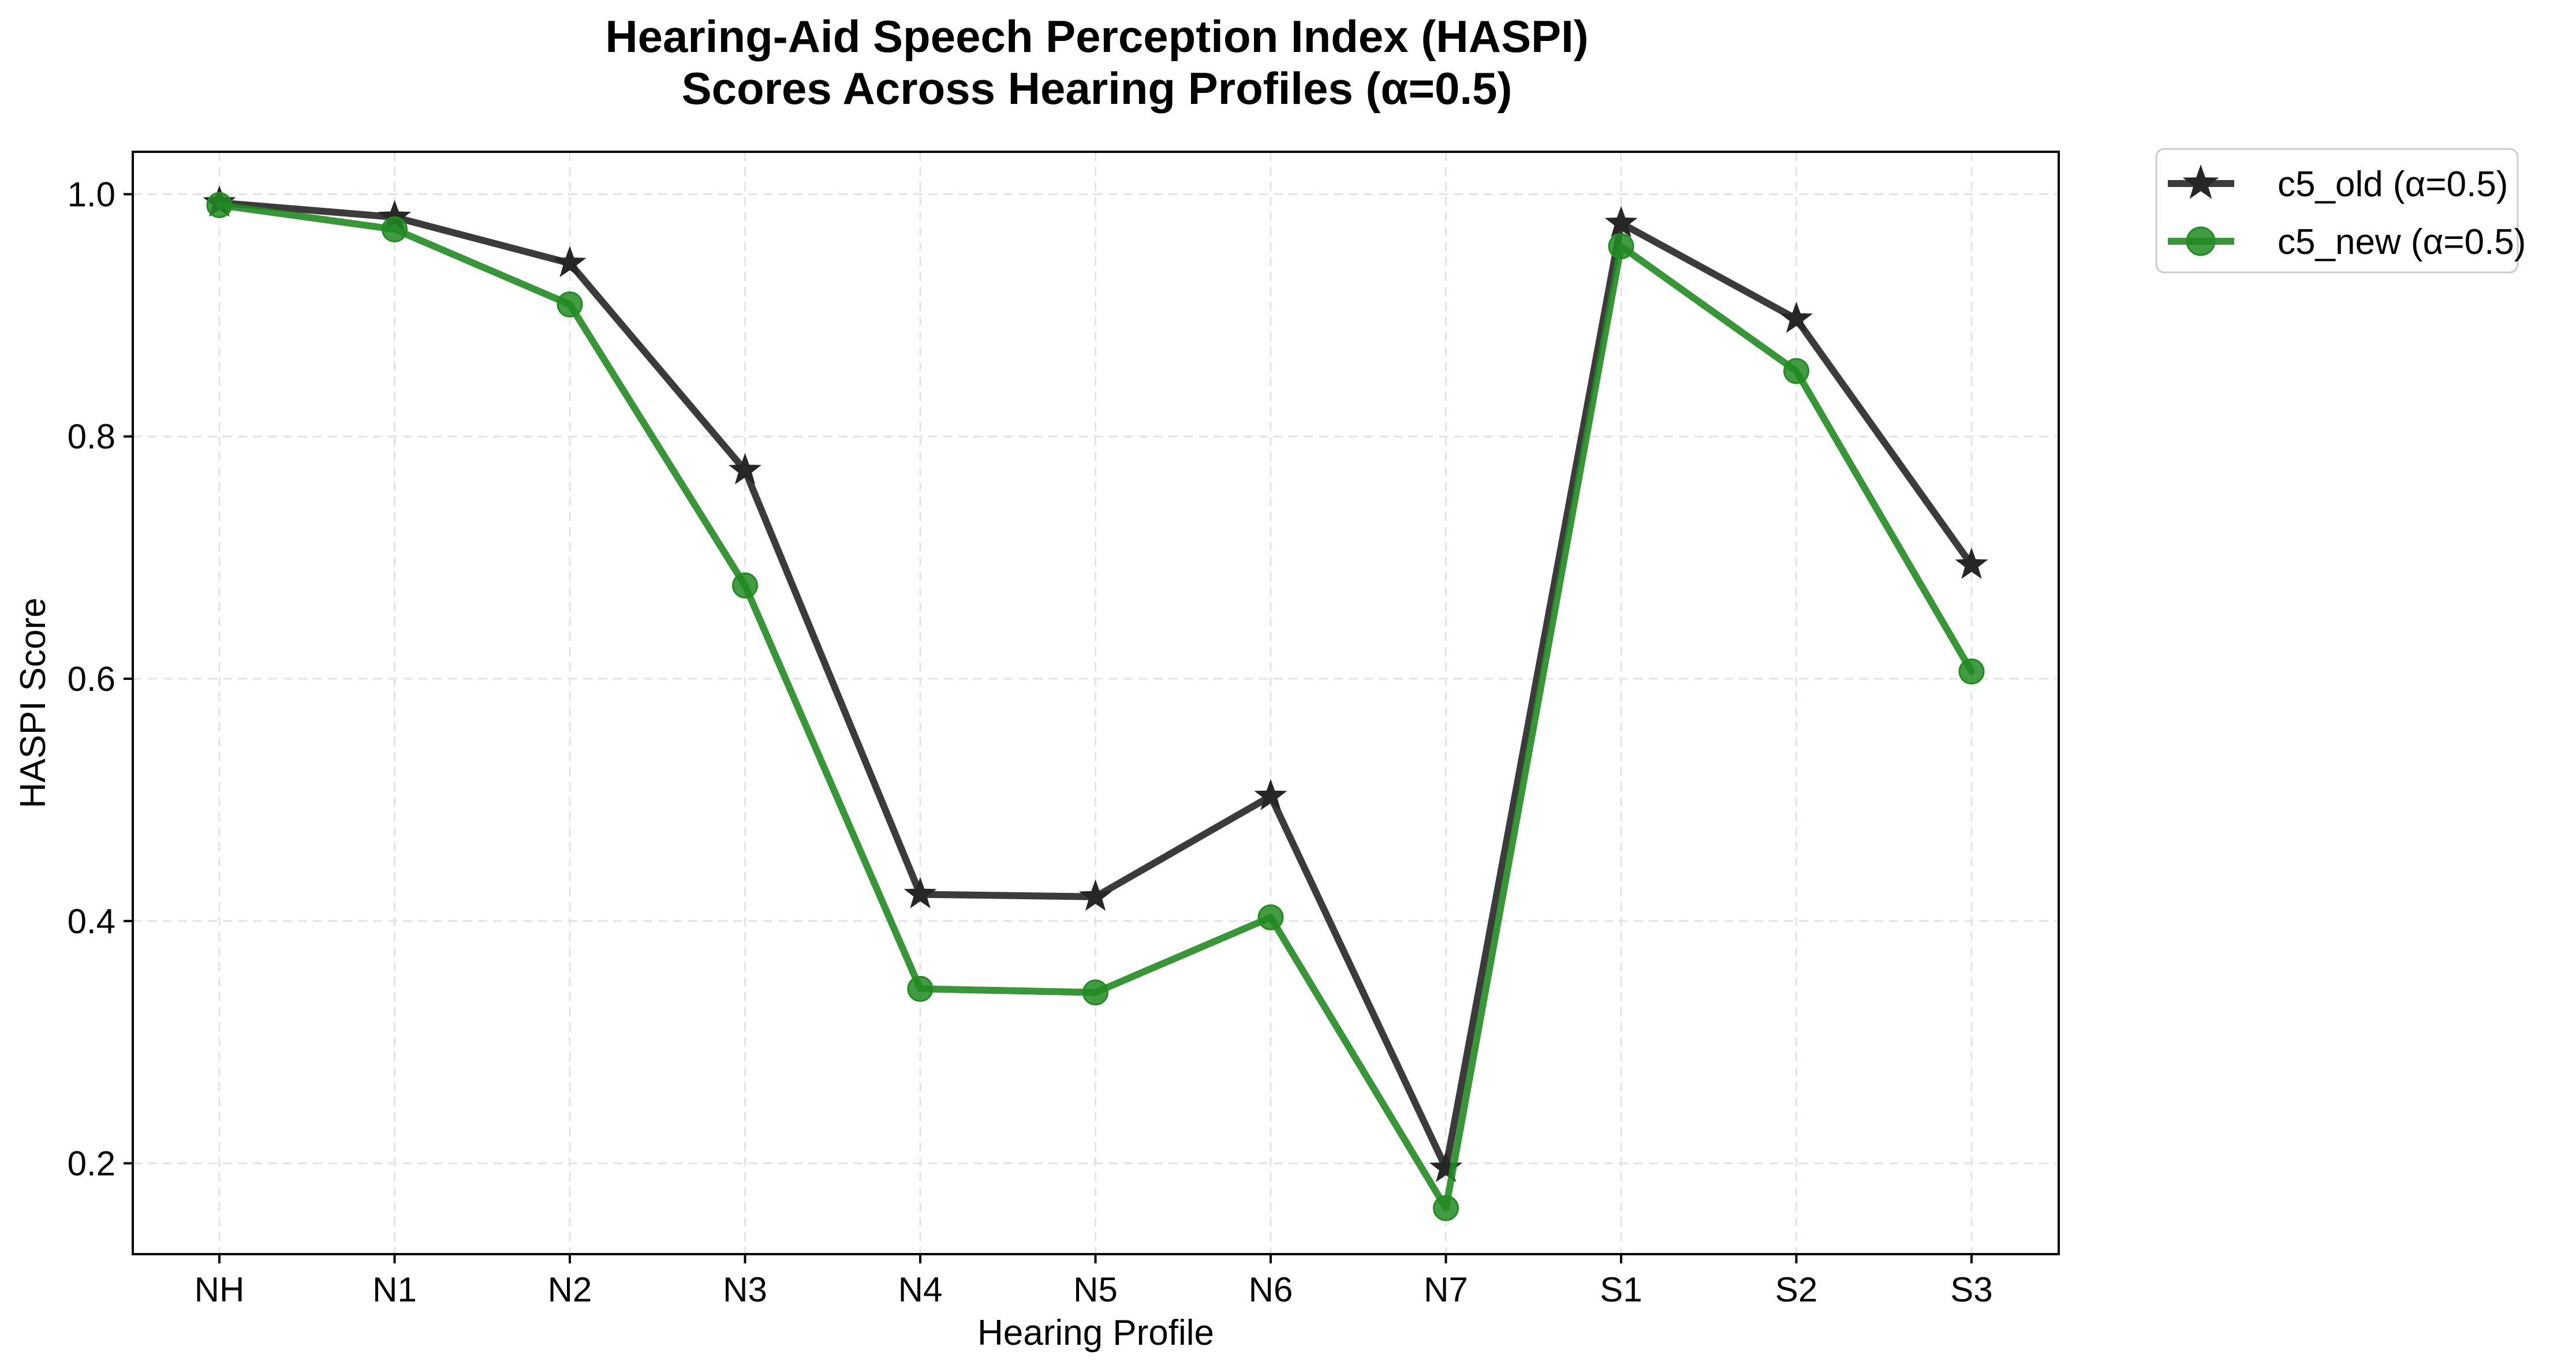 The height and width of the screenshot is (1369, 2576). Describe the element at coordinates (1971, 1289) in the screenshot. I see `x-tick-label: S3` at that location.